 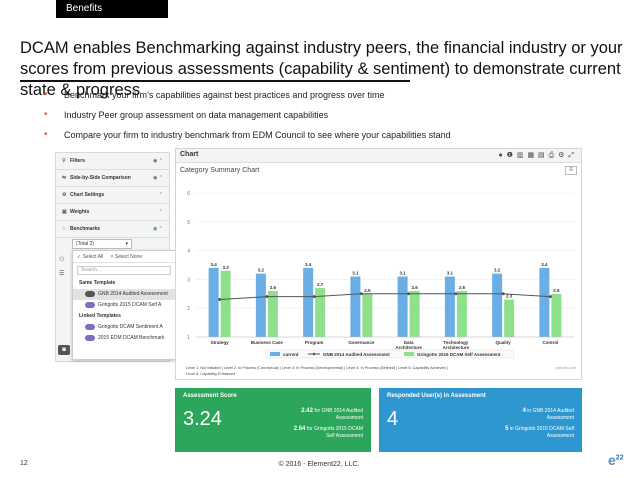 What do you see at coordinates (64, 212) in the screenshot?
I see `weights-icon: ▣` at bounding box center [64, 212].